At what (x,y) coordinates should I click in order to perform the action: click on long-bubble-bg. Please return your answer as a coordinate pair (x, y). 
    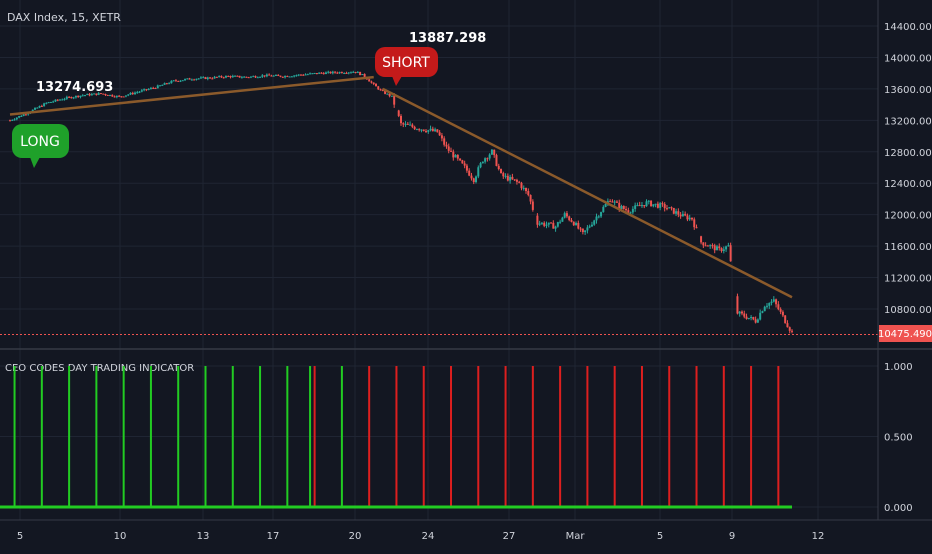
    Looking at the image, I should click on (40, 141).